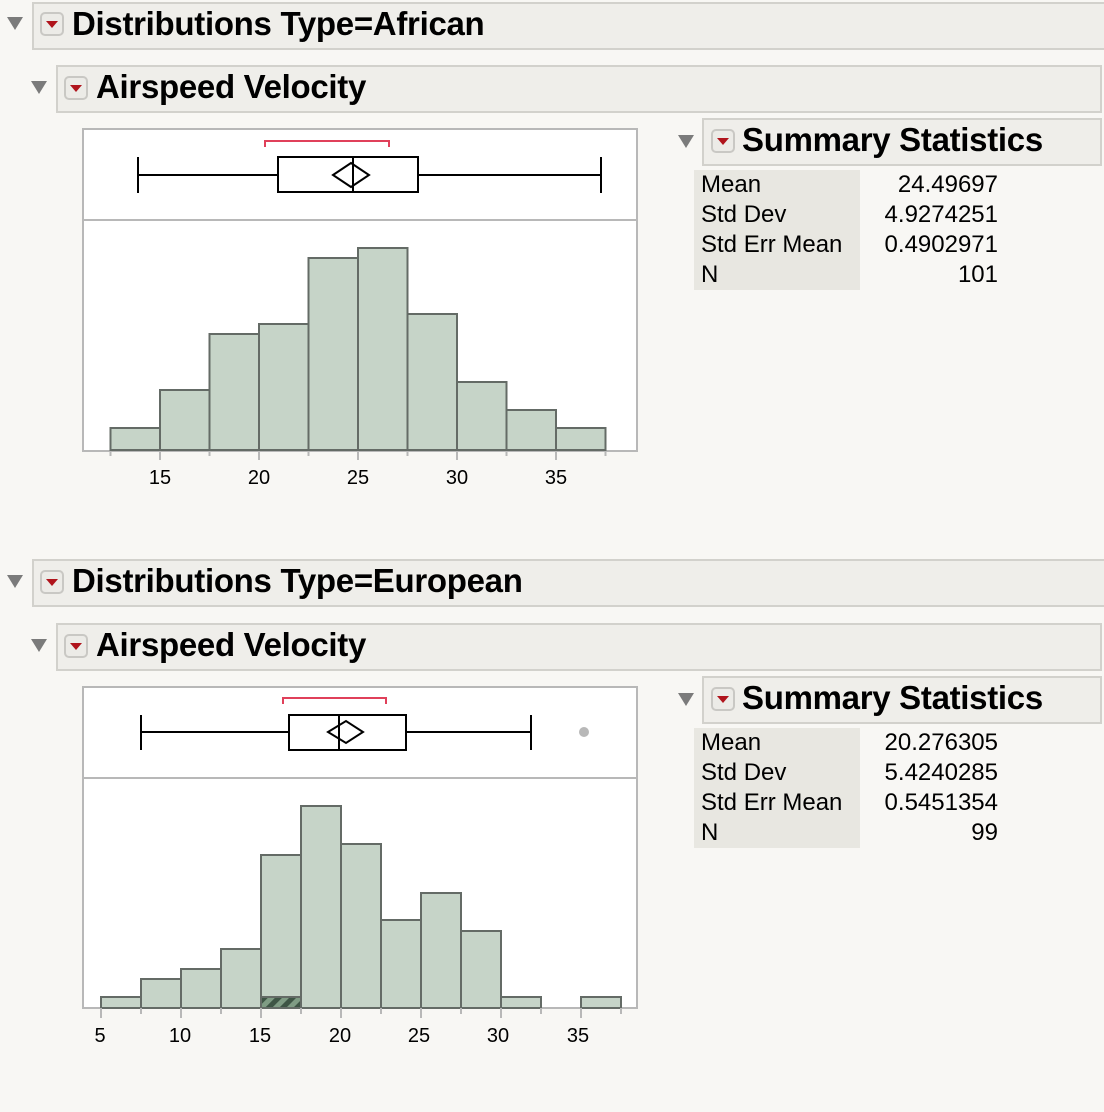 Image resolution: width=1104 pixels, height=1112 pixels. Describe the element at coordinates (281, 1002) in the screenshot. I see `selected-bar-hatch` at that location.